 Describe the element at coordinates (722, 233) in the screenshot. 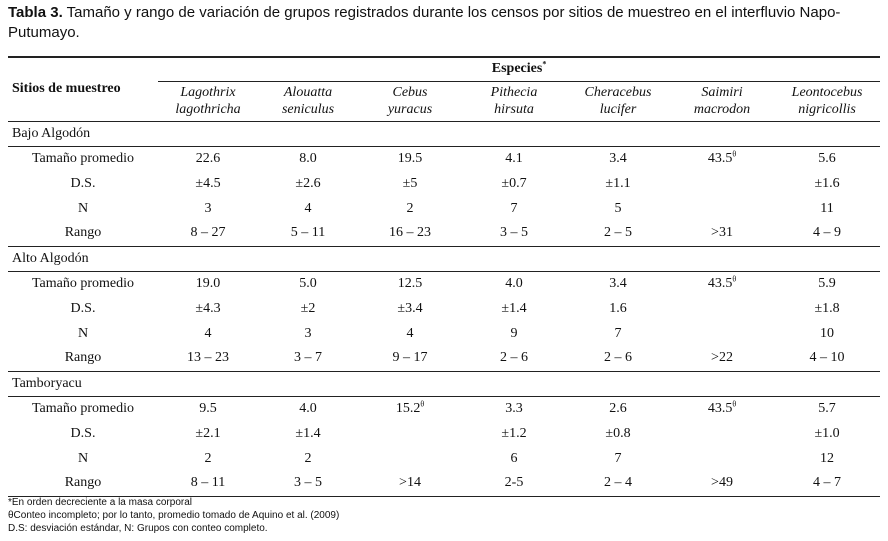

I see `cell-value: >31` at that location.